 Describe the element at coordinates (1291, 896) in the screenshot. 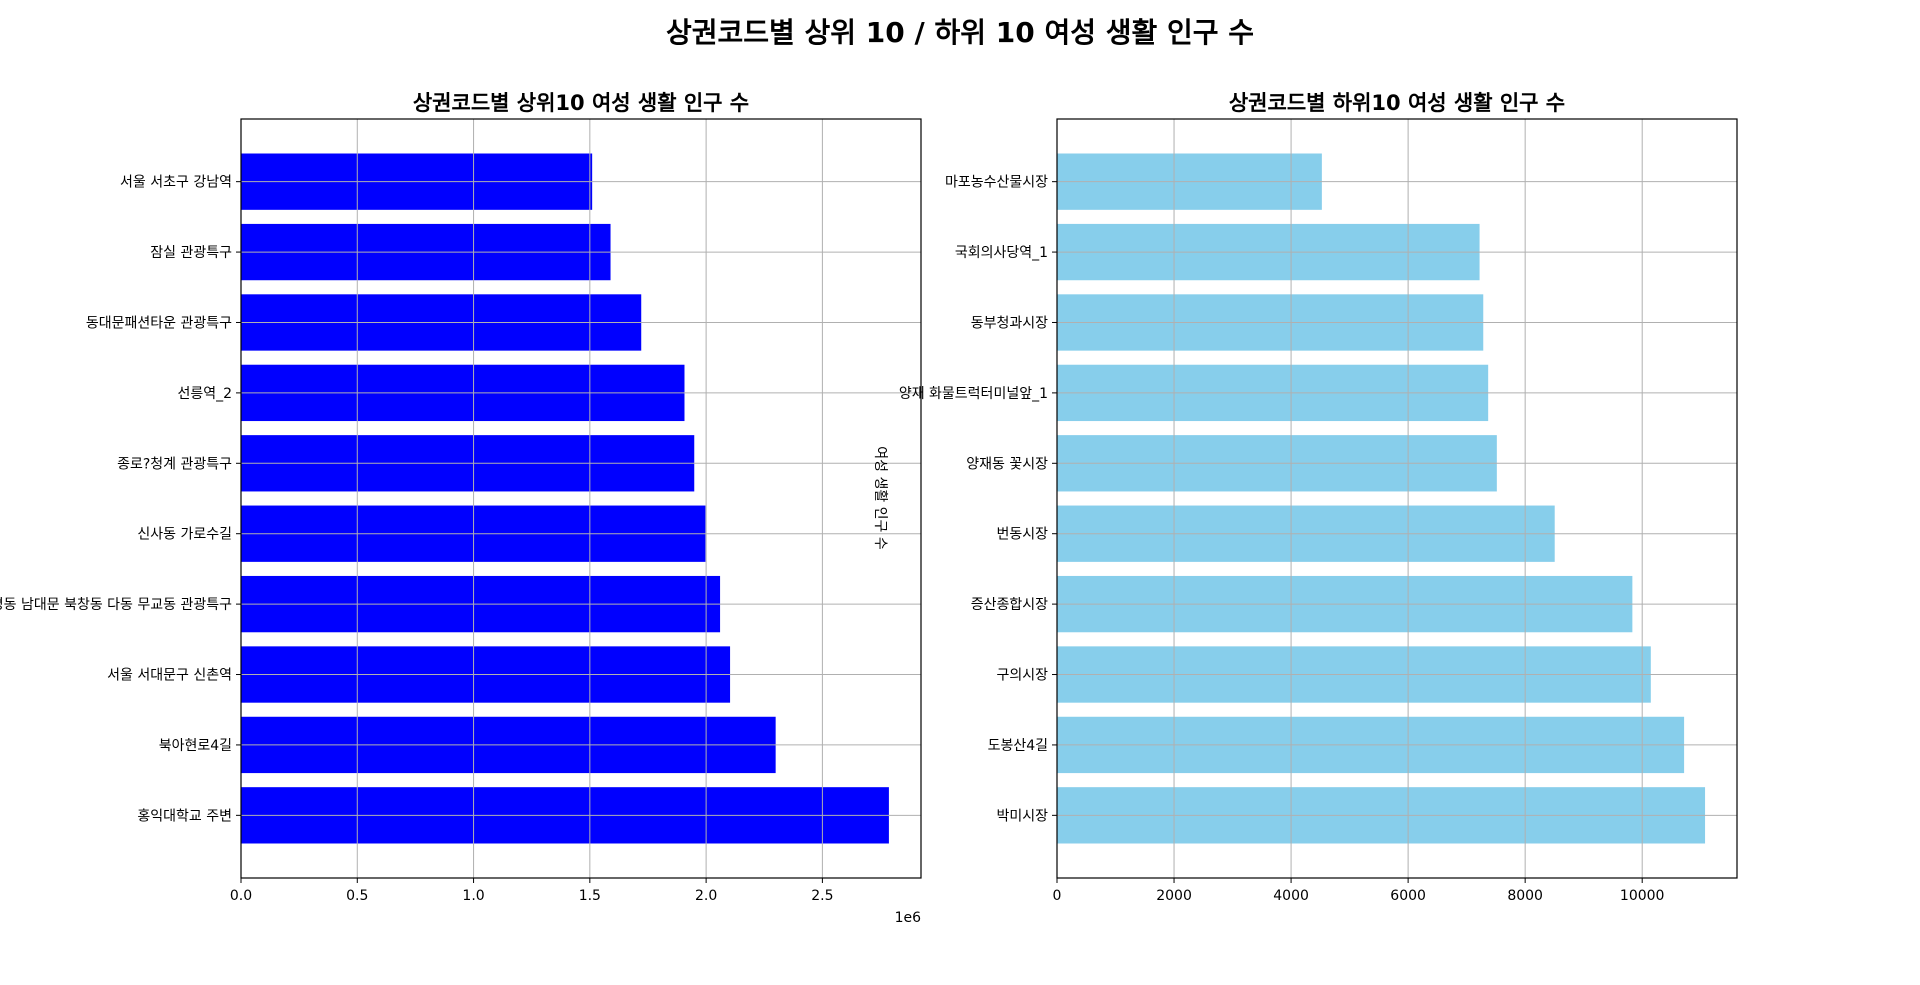

I see `x-tick-label: 4000` at that location.